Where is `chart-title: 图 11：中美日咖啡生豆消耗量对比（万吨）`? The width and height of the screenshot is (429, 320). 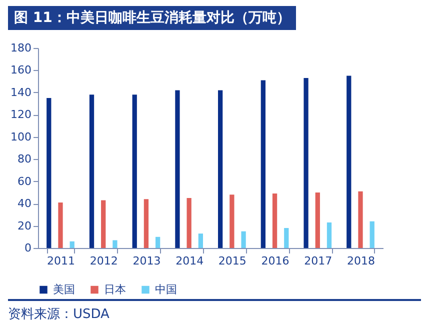 chart-title: 图 11：中美日咖啡生豆消耗量对比（万吨） is located at coordinates (152, 18).